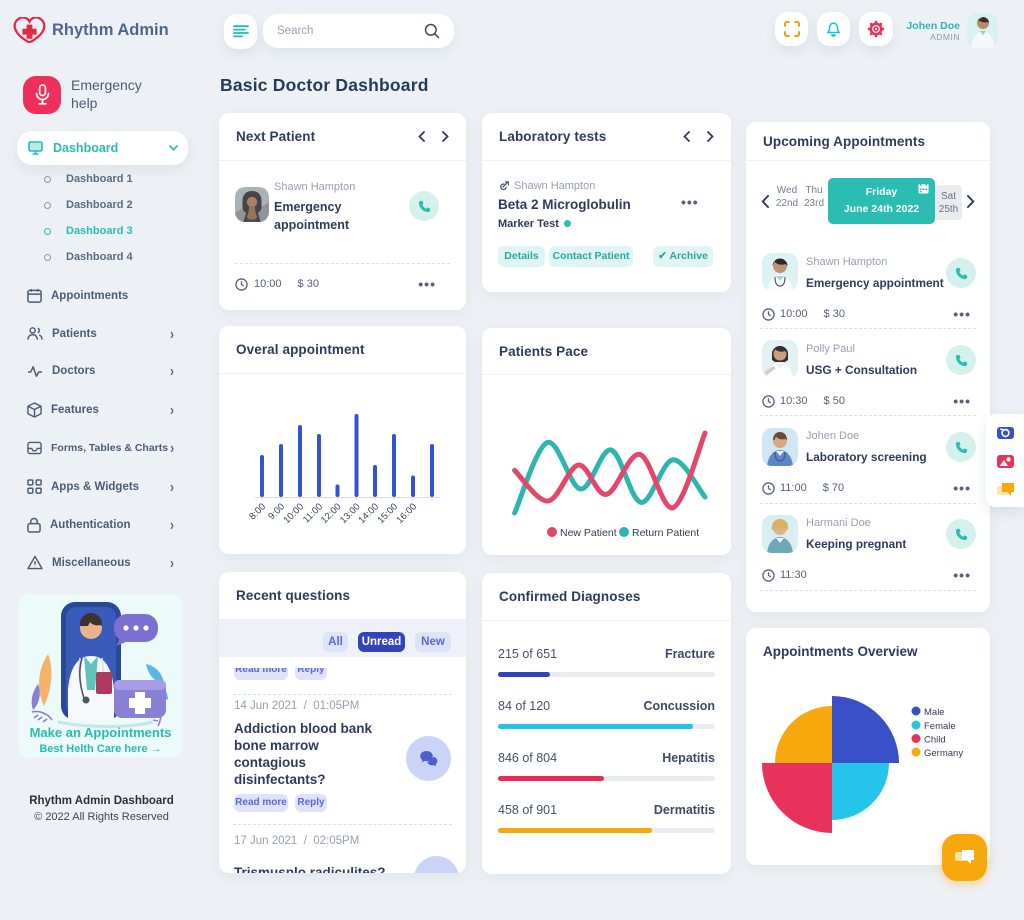  What do you see at coordinates (588, 533) in the screenshot?
I see `svg-text: New Patient` at bounding box center [588, 533].